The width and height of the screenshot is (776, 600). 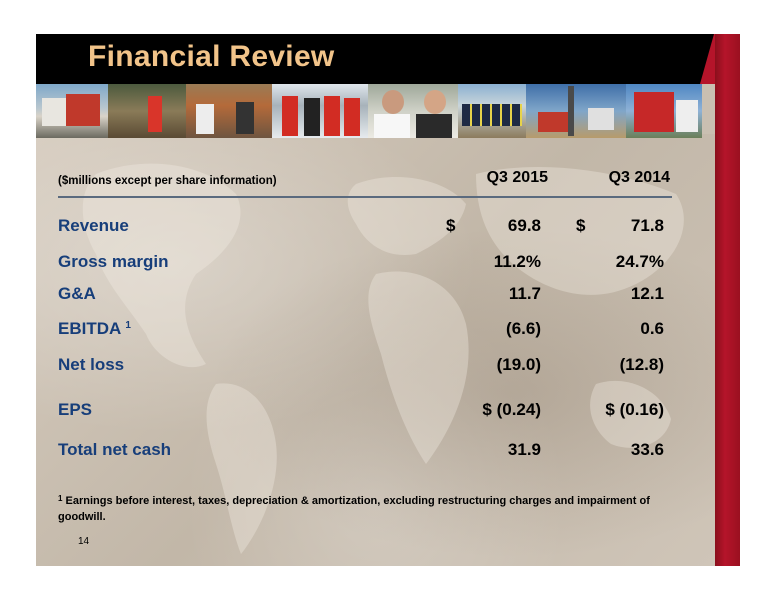 What do you see at coordinates (365, 297) in the screenshot?
I see `table-row-g-and-a: G&A 11.7 12.1` at bounding box center [365, 297].